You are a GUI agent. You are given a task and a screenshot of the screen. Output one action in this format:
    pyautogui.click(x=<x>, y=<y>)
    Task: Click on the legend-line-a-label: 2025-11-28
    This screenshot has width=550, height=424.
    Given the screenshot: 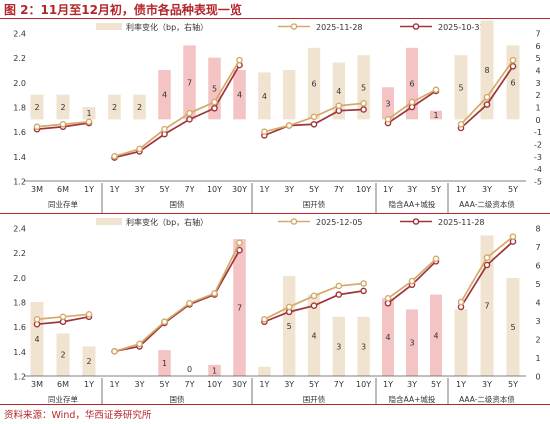 What is the action you would take?
    pyautogui.click(x=339, y=27)
    